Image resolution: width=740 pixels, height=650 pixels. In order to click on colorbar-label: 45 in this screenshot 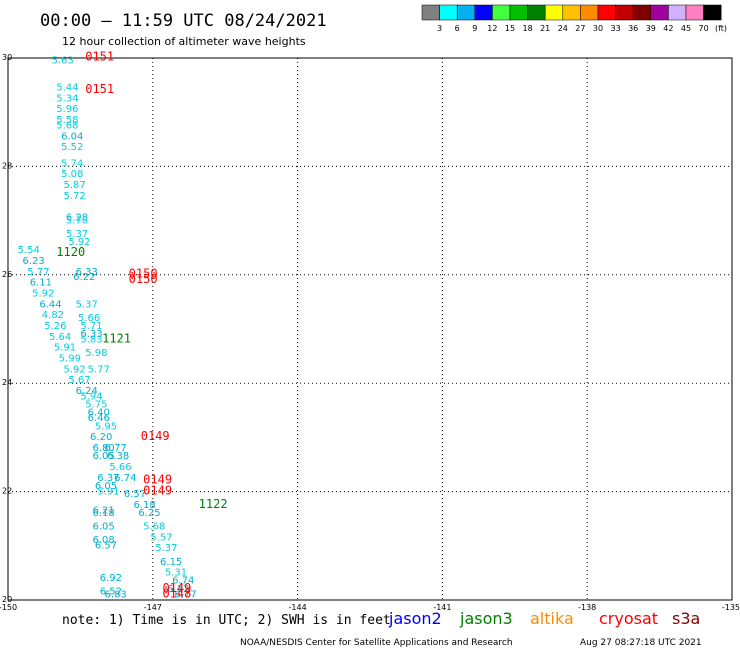, I will do `click(686, 28)`.